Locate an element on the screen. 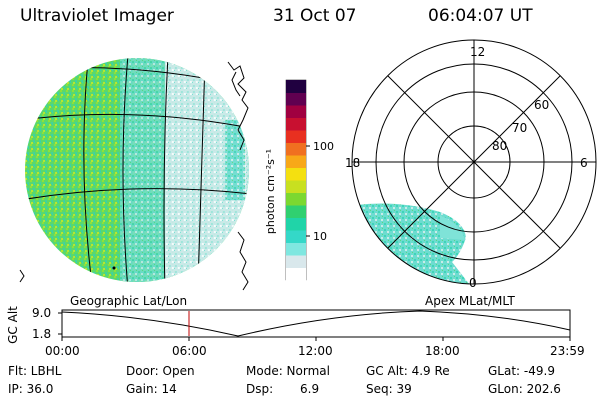  mlt-label-0: 0 is located at coordinates (473, 283).